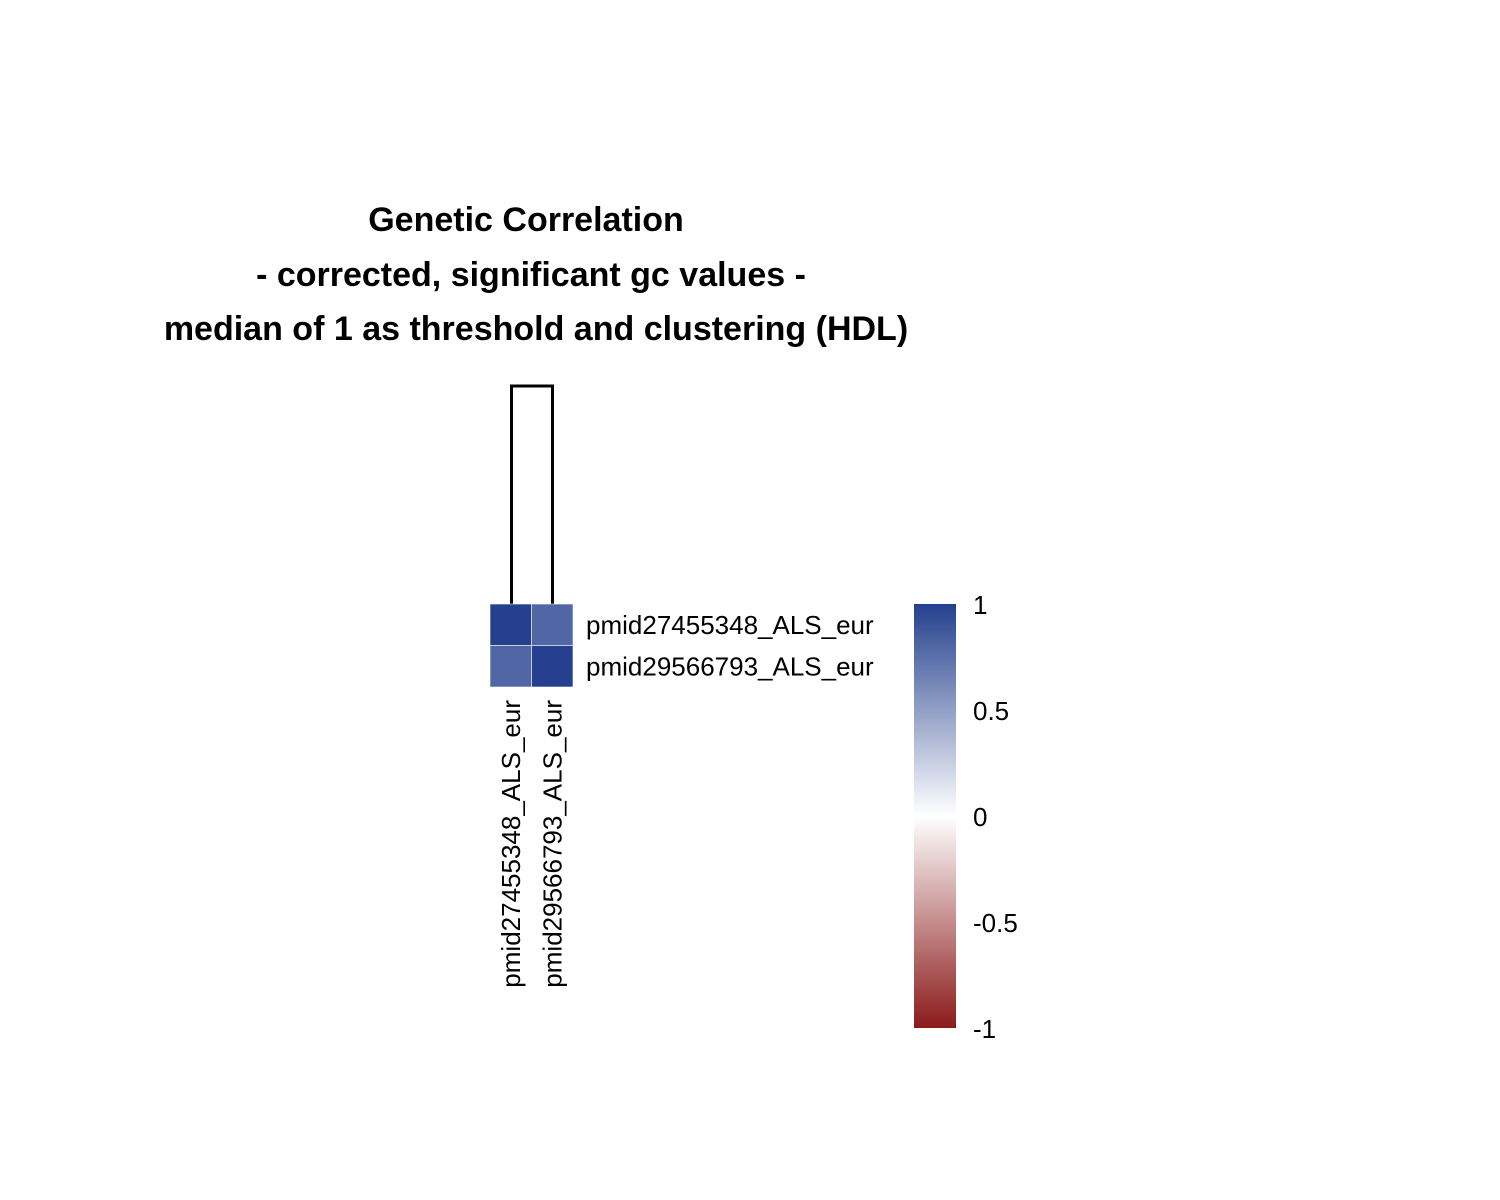 This screenshot has width=1500, height=1200. Describe the element at coordinates (526, 220) in the screenshot. I see `title-line-1: Genetic Correlation` at that location.